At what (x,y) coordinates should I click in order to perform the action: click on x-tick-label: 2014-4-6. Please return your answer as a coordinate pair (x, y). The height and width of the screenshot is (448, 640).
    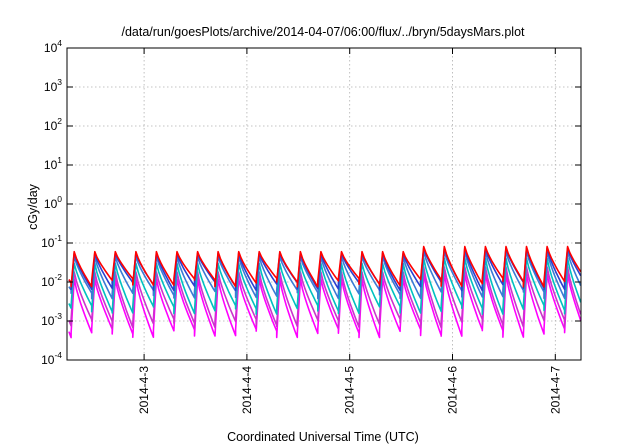
    Looking at the image, I should click on (453, 390).